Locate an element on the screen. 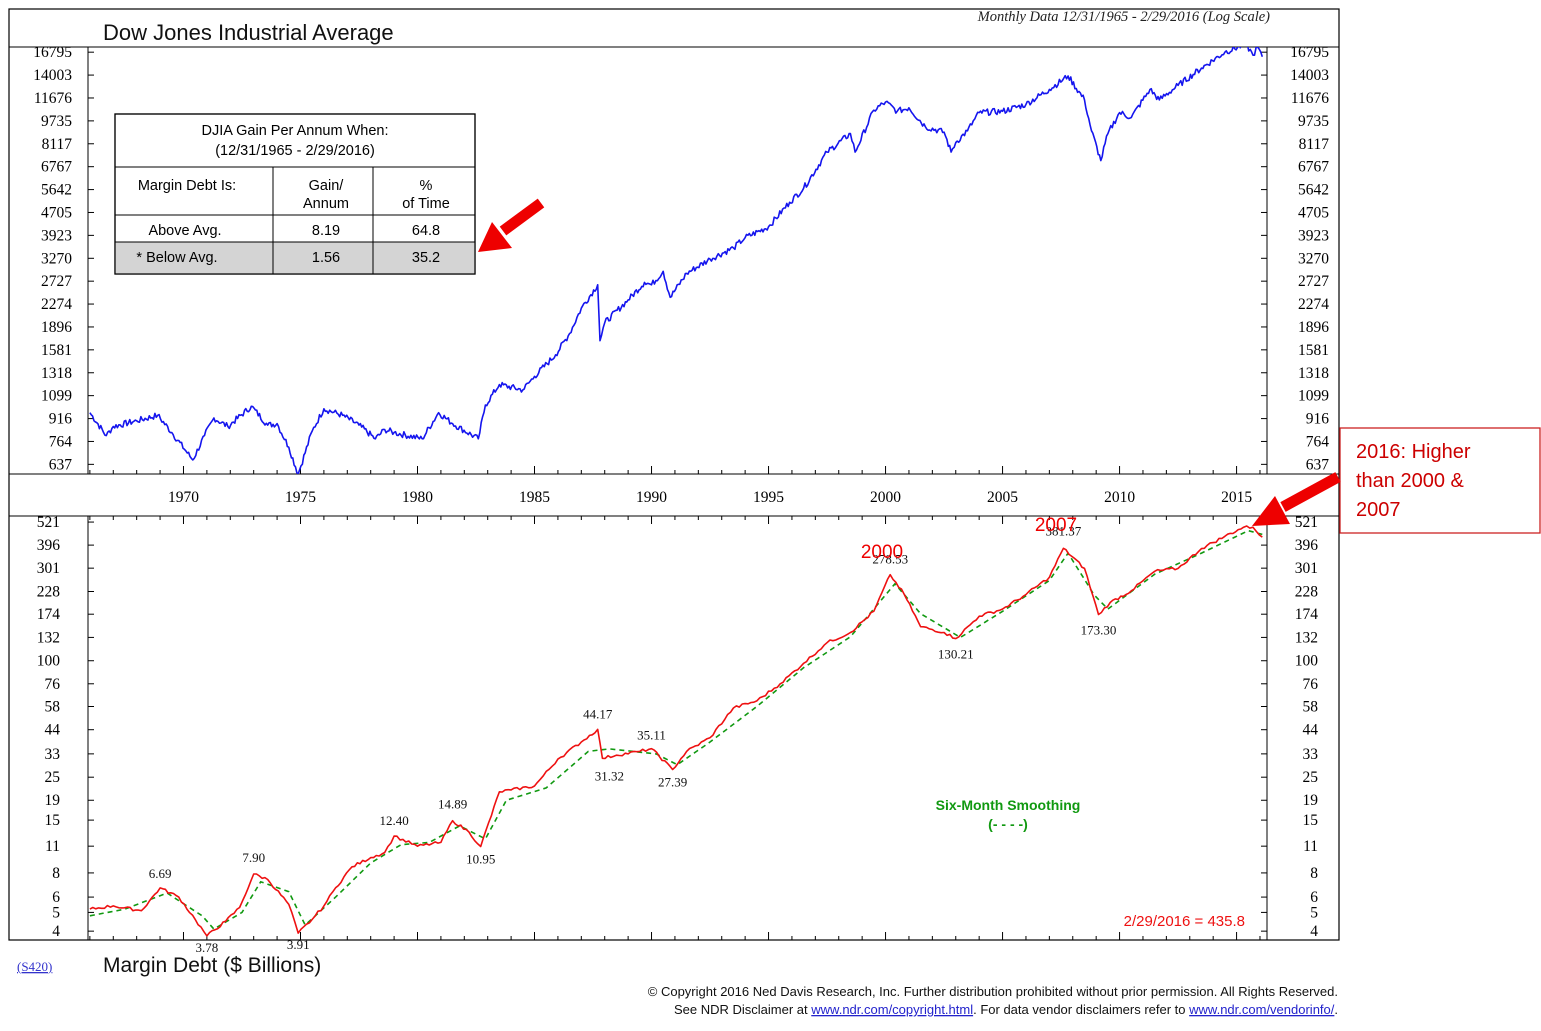  table-row-below-gain: 1.56 is located at coordinates (326, 258).